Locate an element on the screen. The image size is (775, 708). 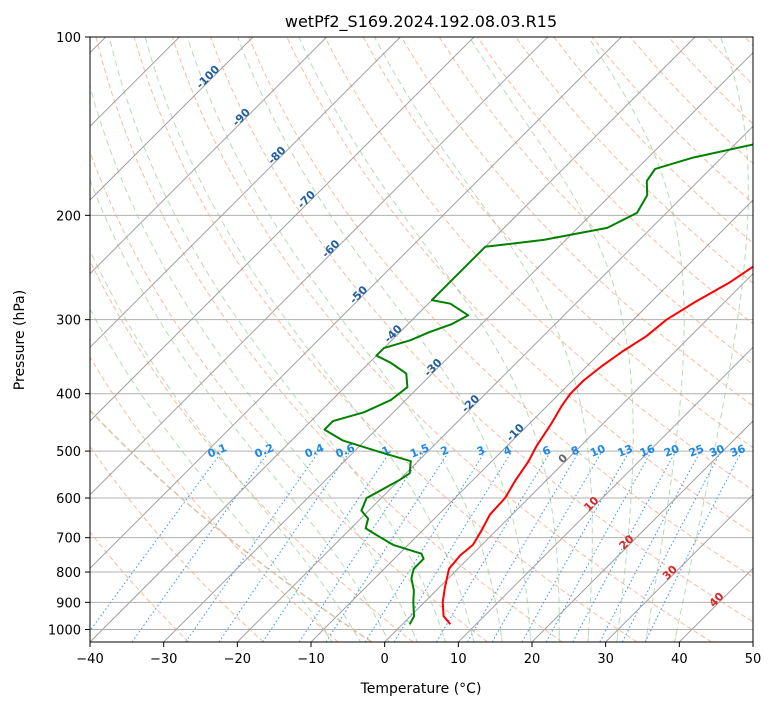
mixing-ratio-label: 0.4 is located at coordinates (314, 450).